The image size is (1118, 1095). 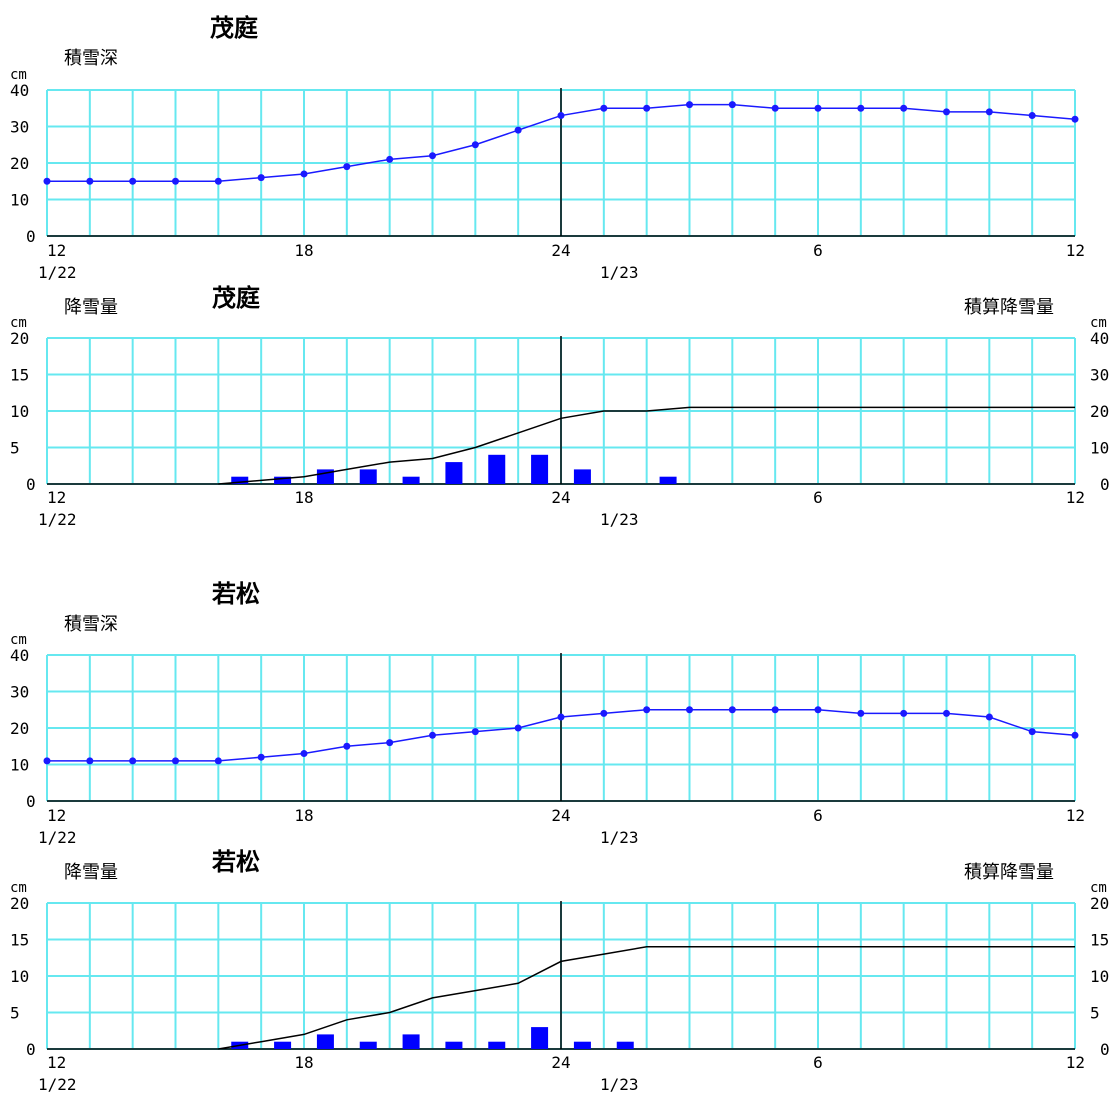 I want to click on y-tick-label: 40, so click(x=19, y=90).